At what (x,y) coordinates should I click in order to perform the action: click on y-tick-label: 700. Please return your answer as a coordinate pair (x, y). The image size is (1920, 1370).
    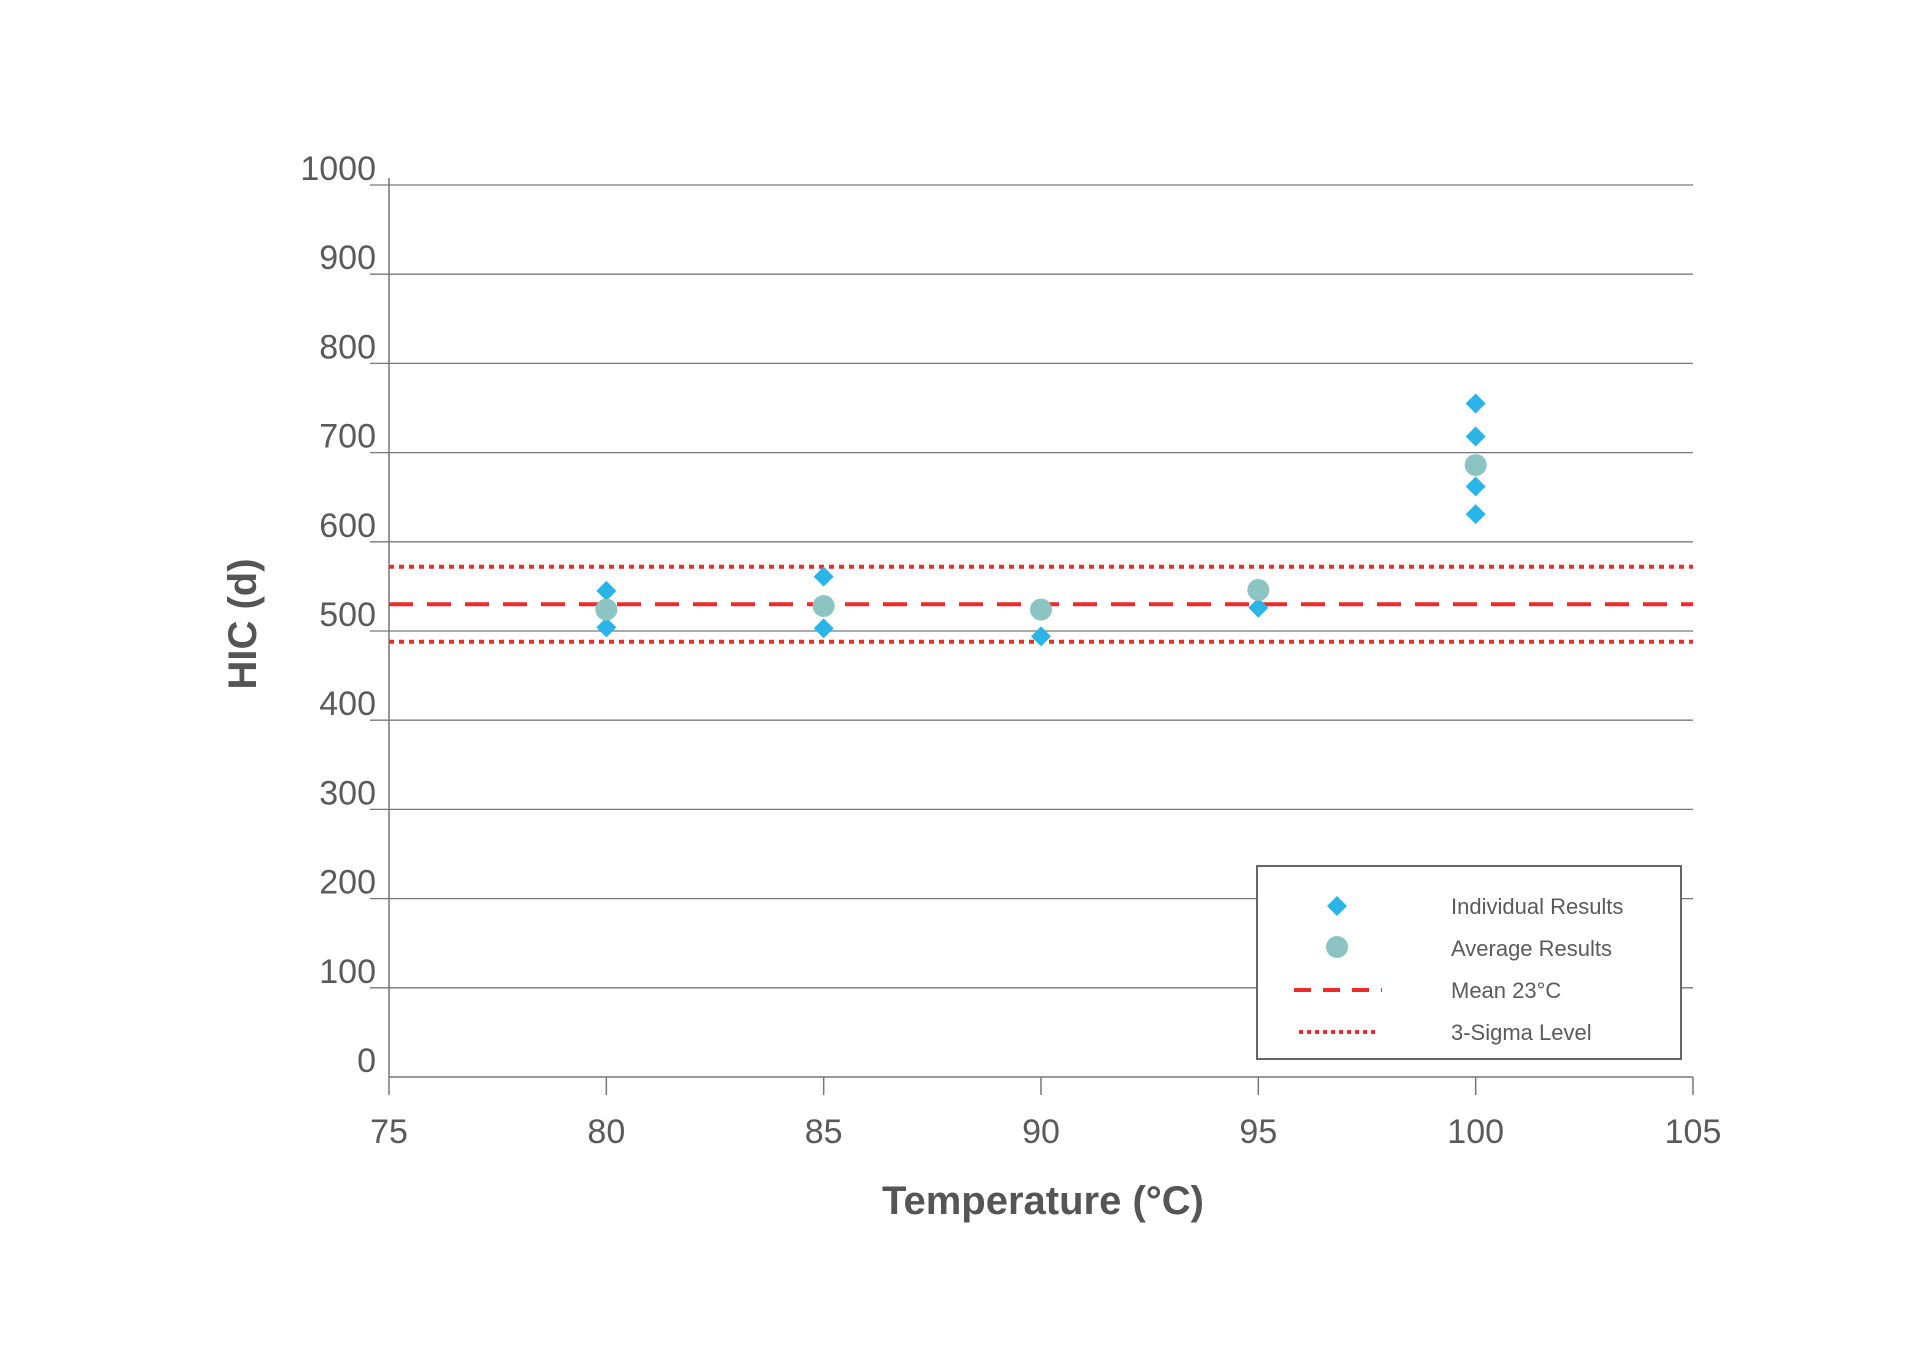
    Looking at the image, I should click on (347, 437).